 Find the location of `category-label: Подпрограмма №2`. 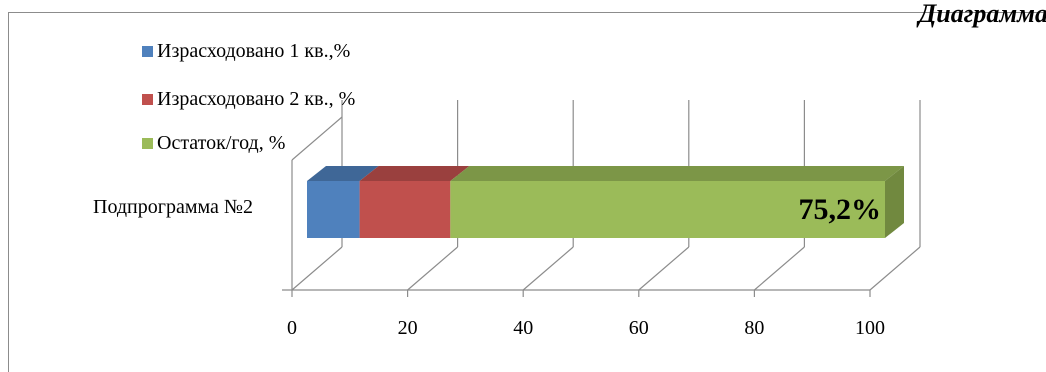

category-label: Подпрограмма №2 is located at coordinates (173, 207).